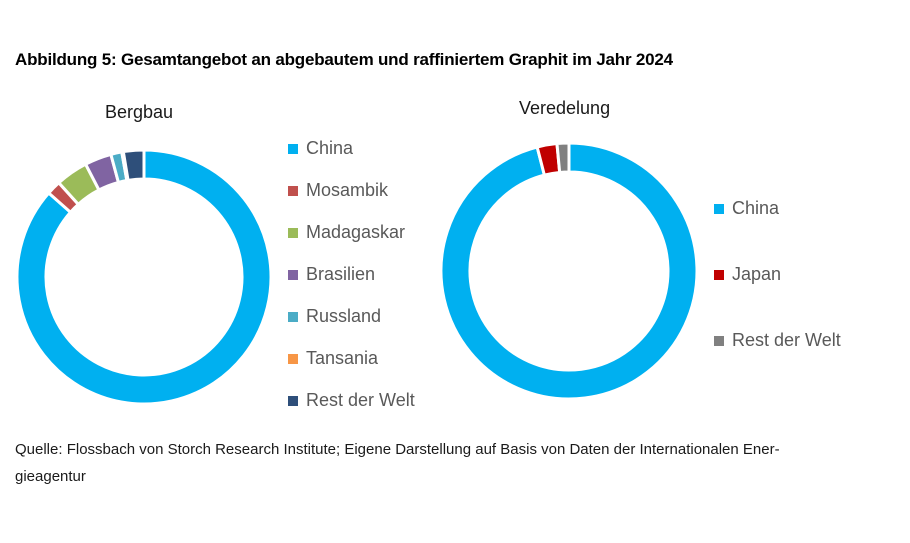 The height and width of the screenshot is (543, 910). I want to click on chart-title-veredelung: Veredelung, so click(565, 108).